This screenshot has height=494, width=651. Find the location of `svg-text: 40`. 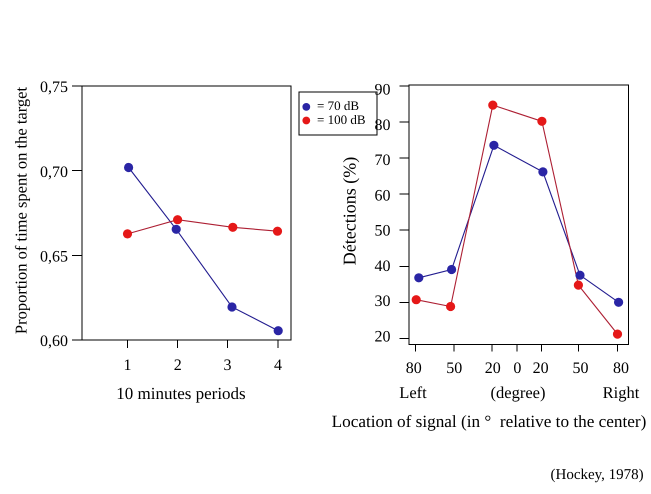

svg-text: 40 is located at coordinates (383, 266).